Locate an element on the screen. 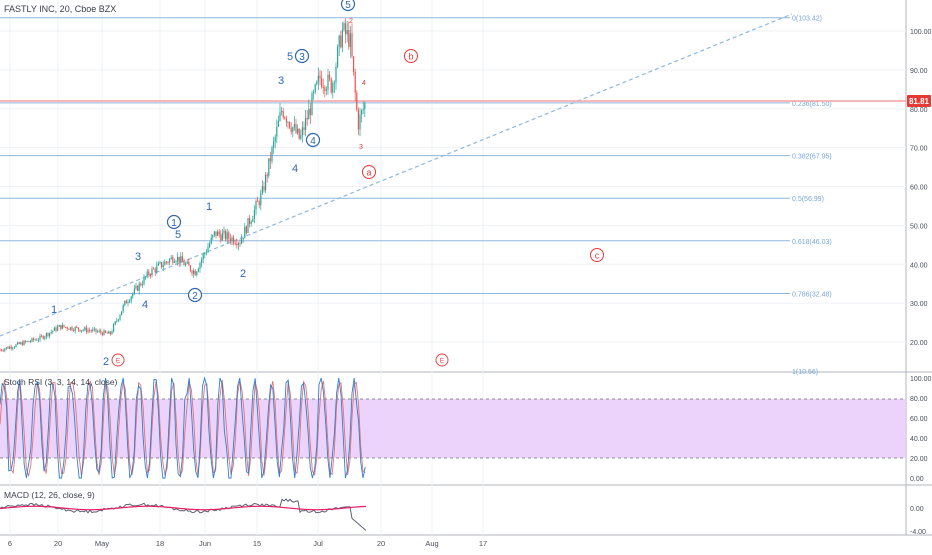 Image resolution: width=932 pixels, height=555 pixels. stoch-d-line is located at coordinates (183, 428).